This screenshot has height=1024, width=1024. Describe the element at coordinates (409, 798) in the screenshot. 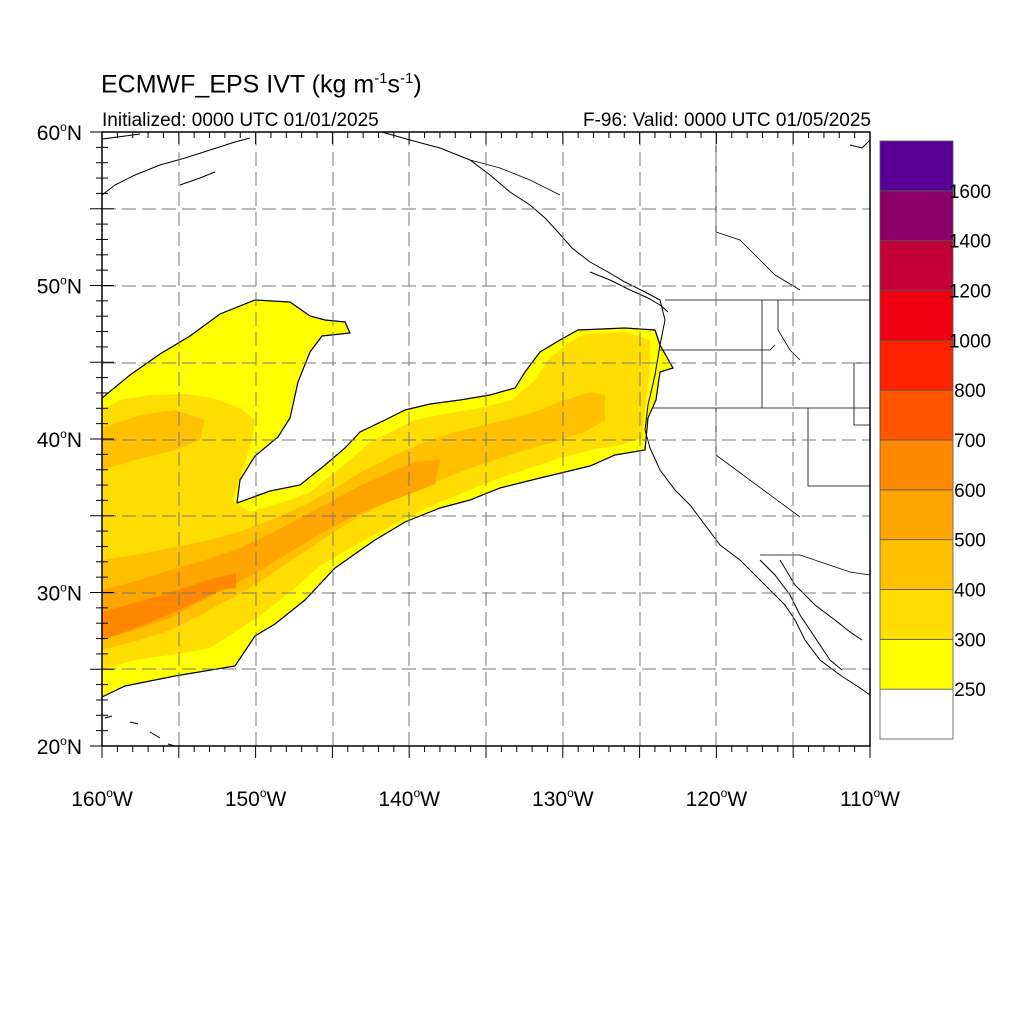

I see `x-tick-label: 140oW` at that location.